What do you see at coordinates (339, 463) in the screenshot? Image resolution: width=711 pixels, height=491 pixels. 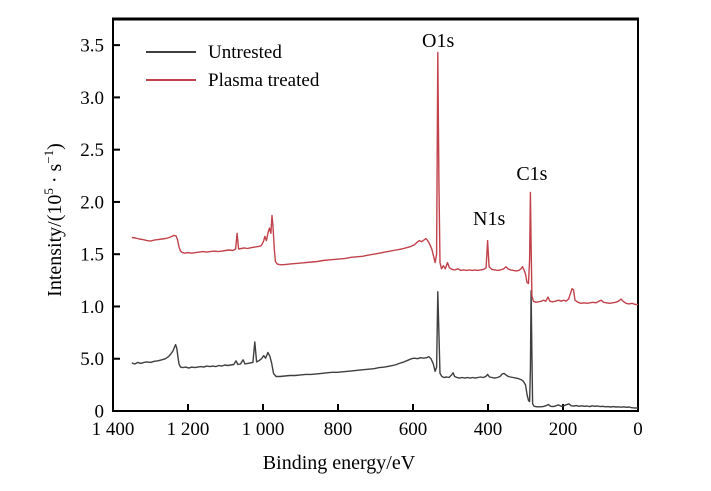 I see `x-axis-title: Binding energy/eV` at bounding box center [339, 463].